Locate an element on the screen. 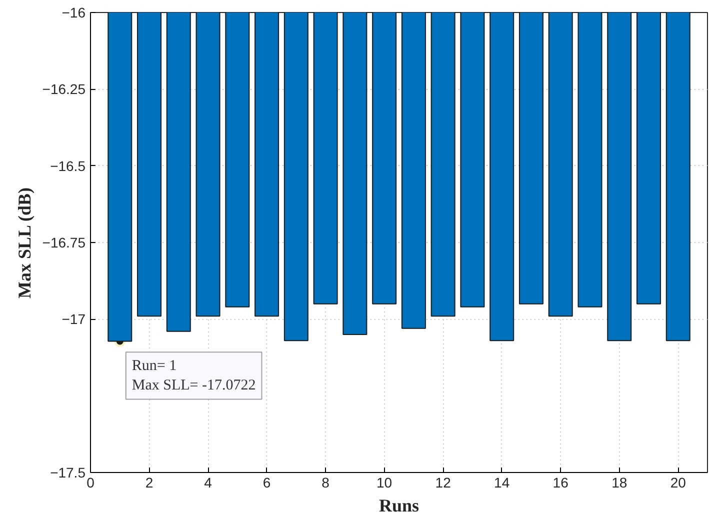 The image size is (717, 518). y-tick-label: −16.75 is located at coordinates (64, 242).